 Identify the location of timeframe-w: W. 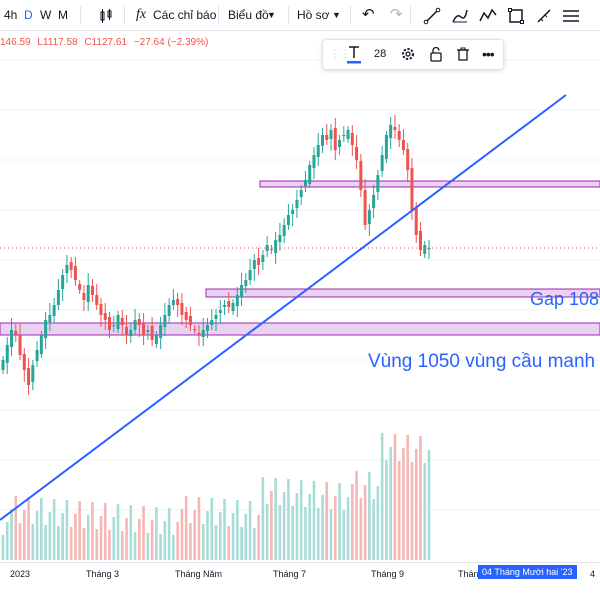
(46, 15).